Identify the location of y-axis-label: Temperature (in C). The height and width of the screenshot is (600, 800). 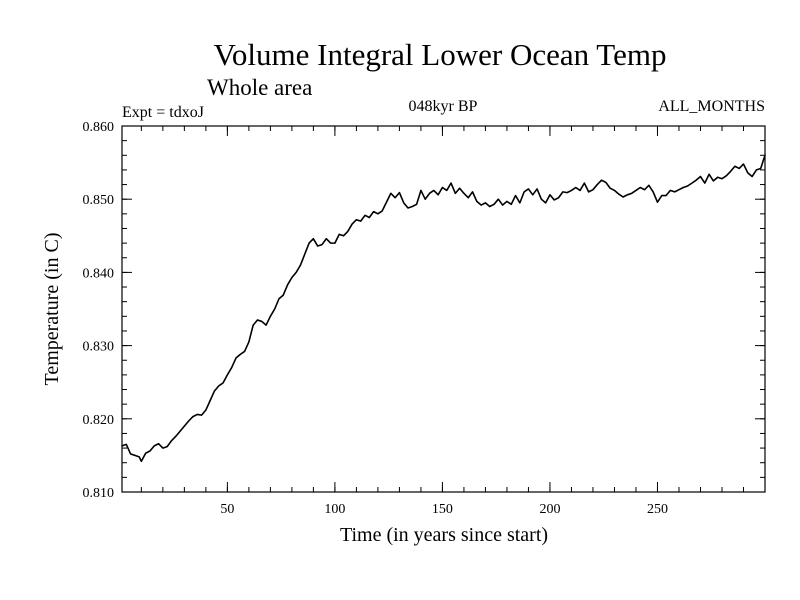
(52, 309).